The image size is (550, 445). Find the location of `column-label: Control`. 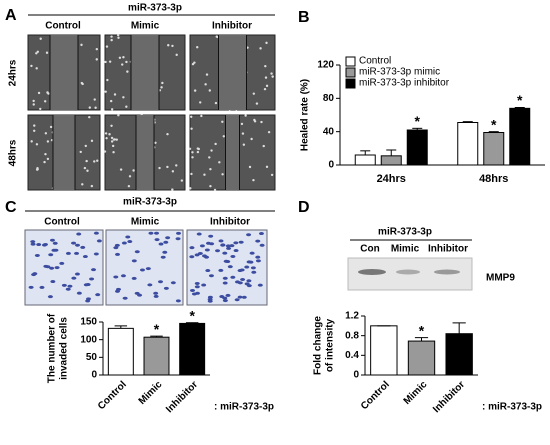

column-label: Control is located at coordinates (63, 26).